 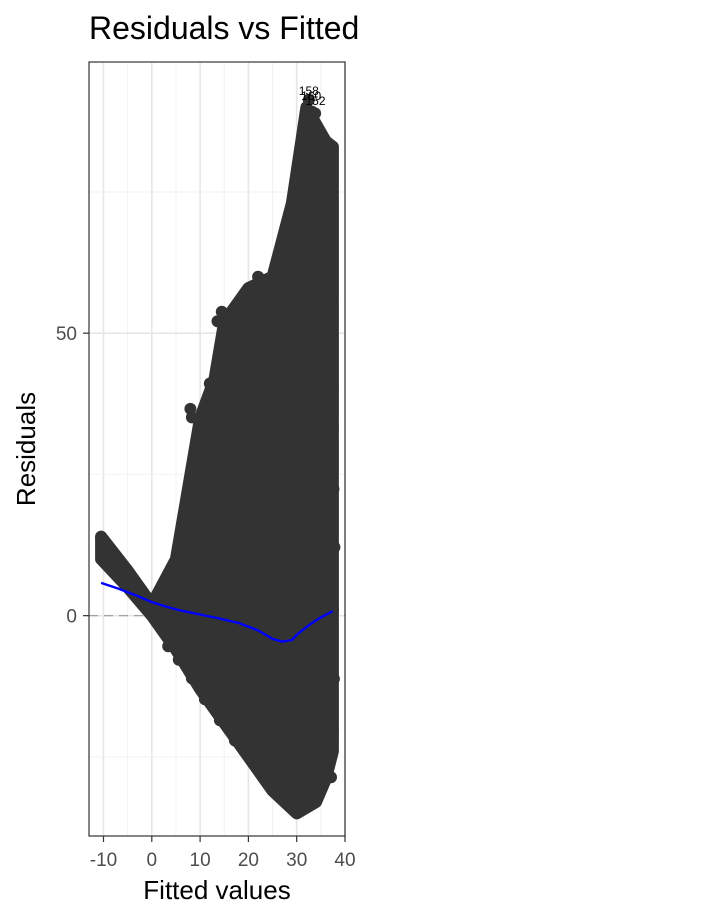 I want to click on outlier-label: 152, so click(x=315, y=101).